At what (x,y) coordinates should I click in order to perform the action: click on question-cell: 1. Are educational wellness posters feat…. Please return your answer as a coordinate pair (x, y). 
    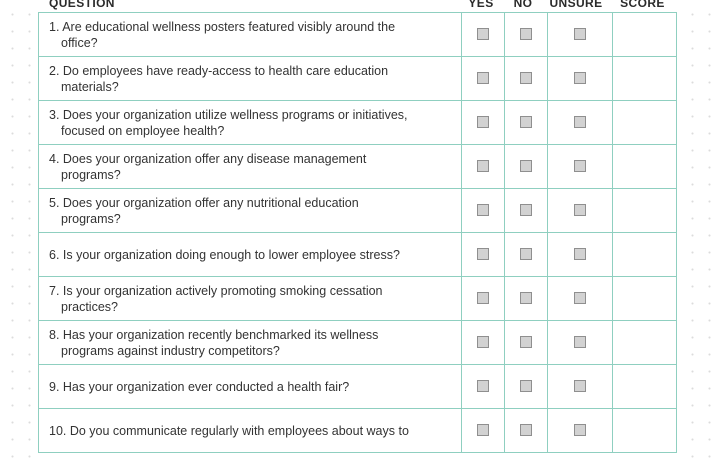
    Looking at the image, I should click on (250, 34).